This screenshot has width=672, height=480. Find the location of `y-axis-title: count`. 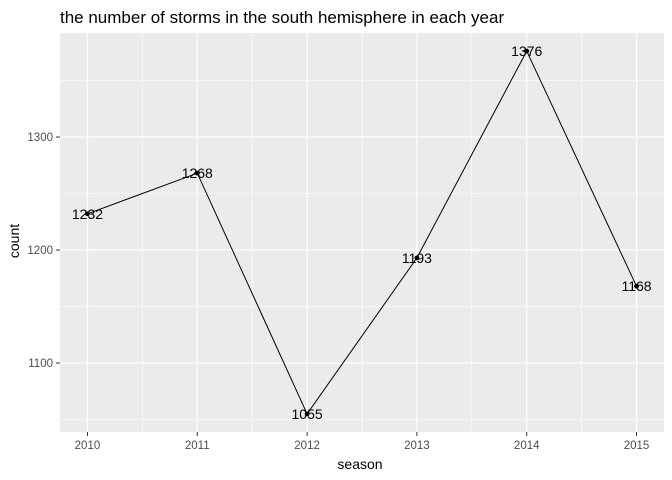

y-axis-title: count is located at coordinates (14, 241).